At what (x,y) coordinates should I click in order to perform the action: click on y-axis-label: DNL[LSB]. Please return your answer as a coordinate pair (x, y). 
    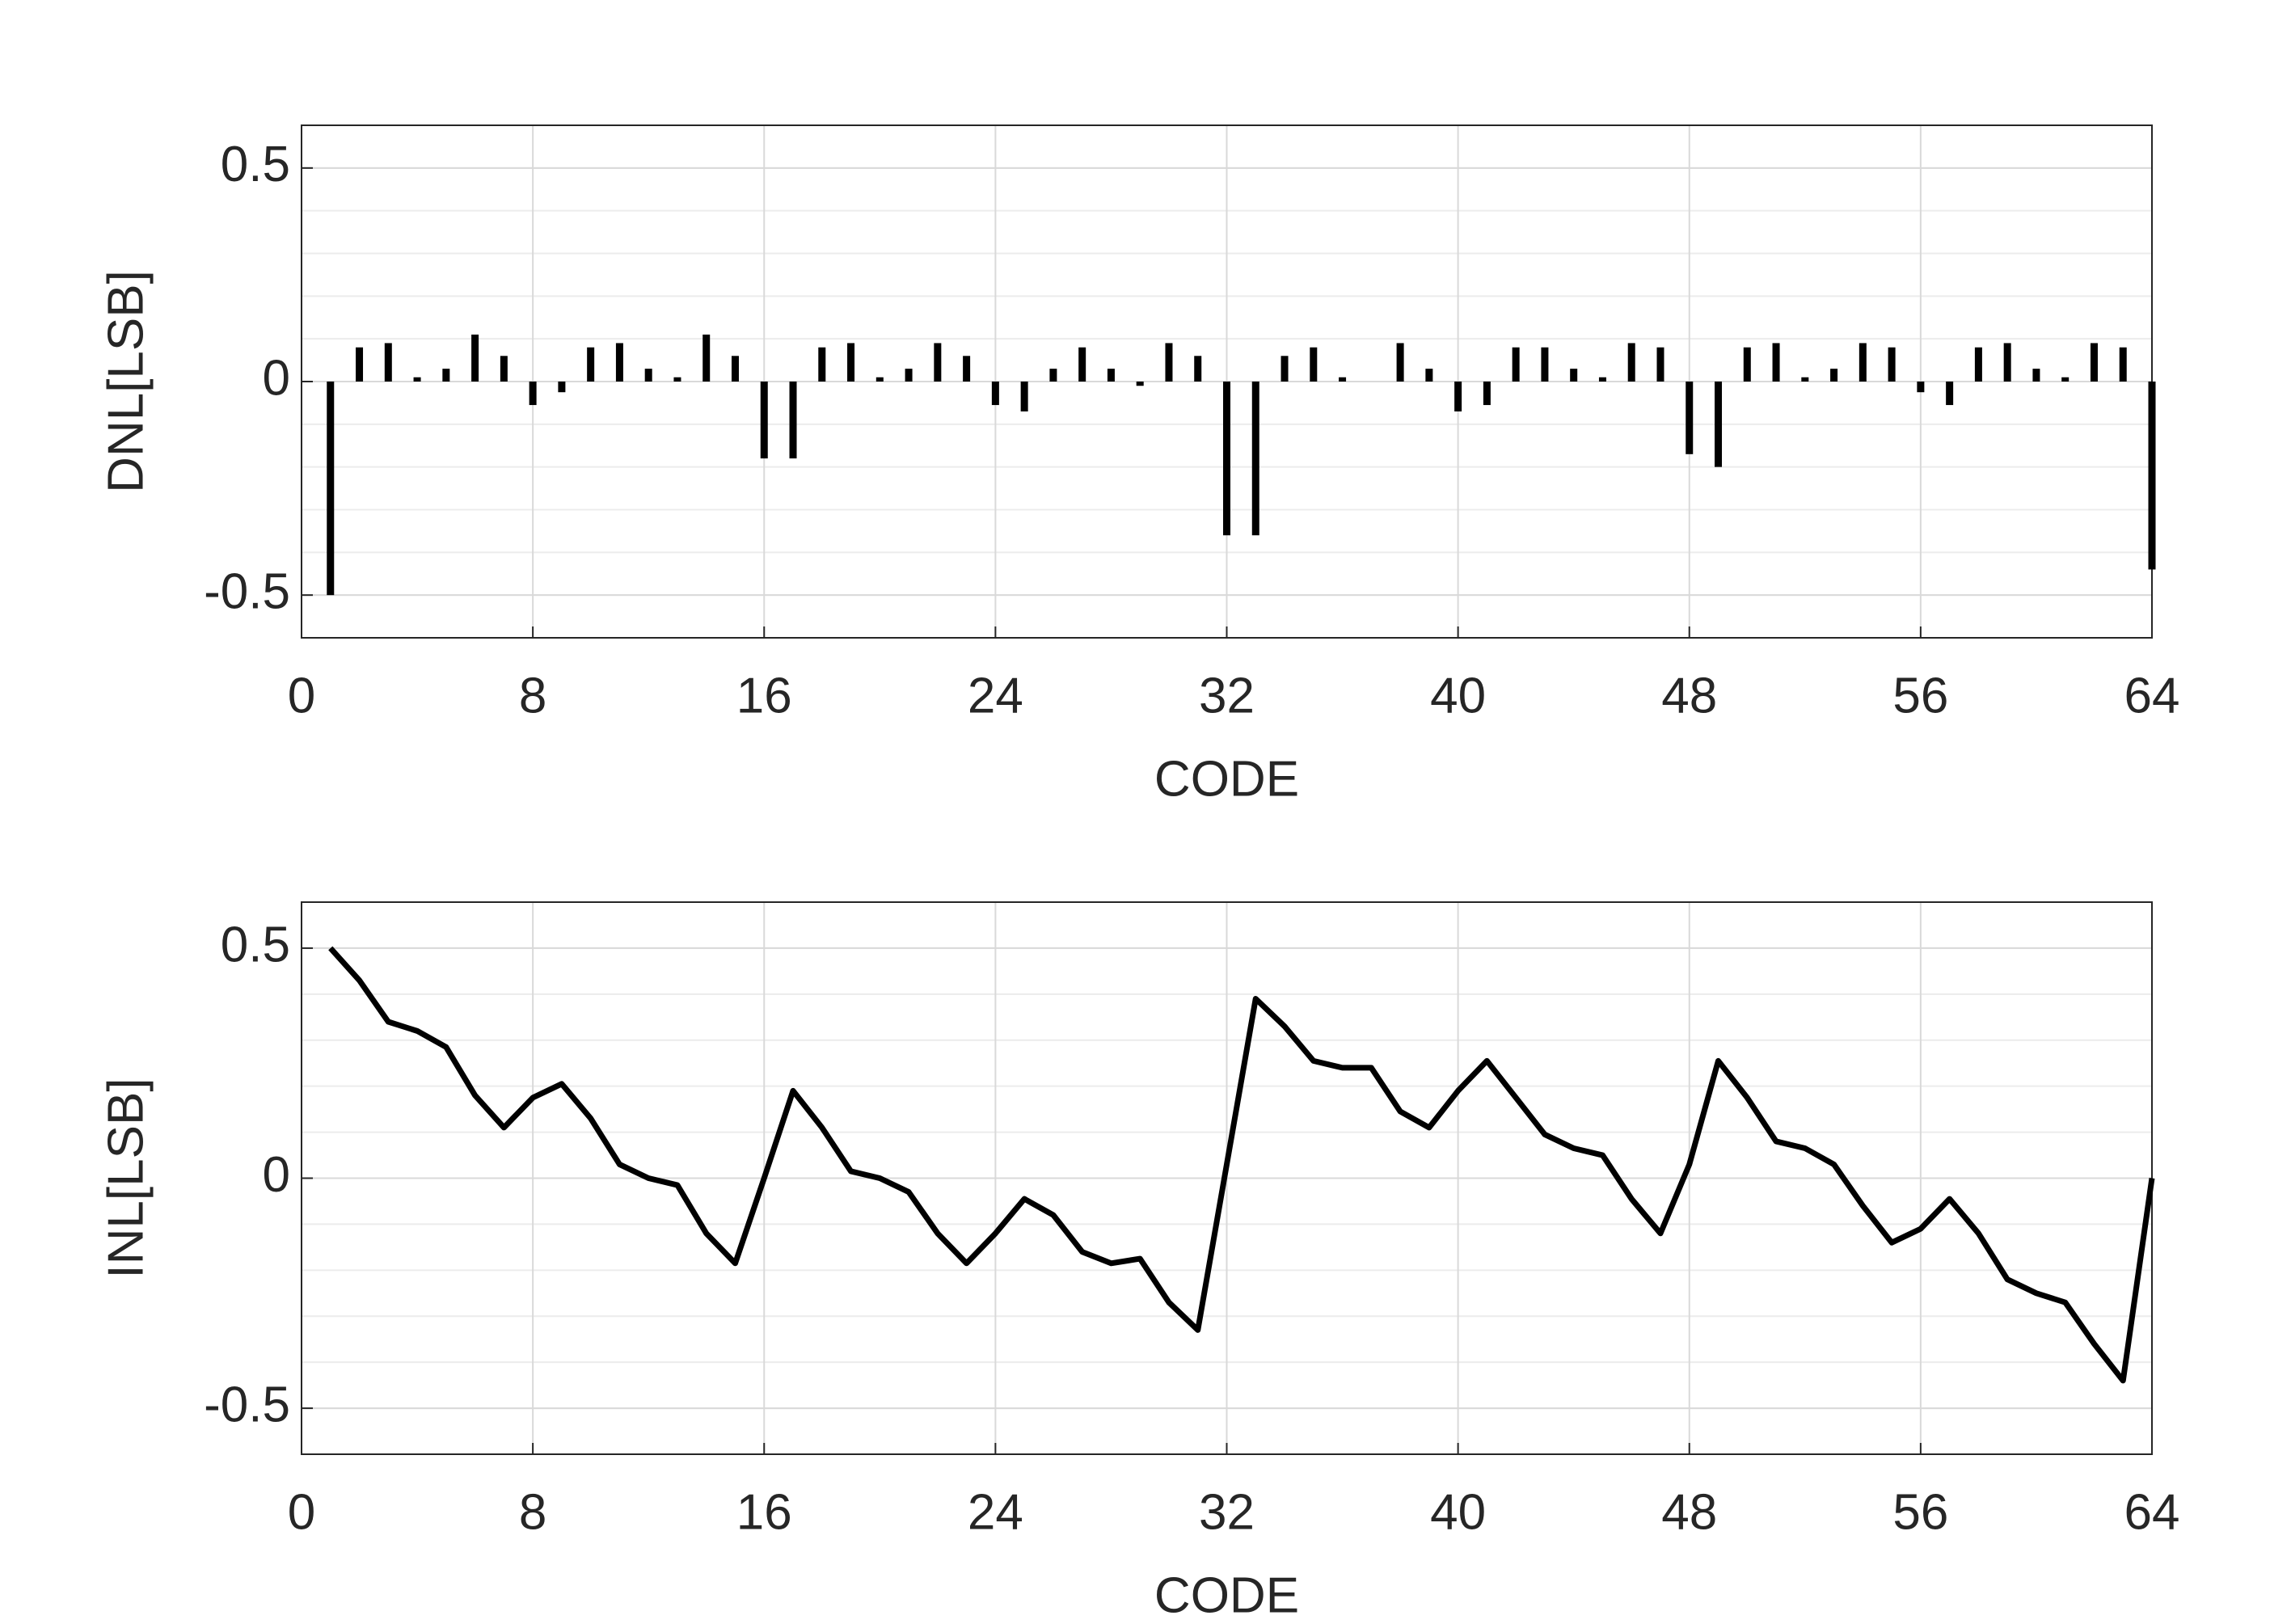
    Looking at the image, I should click on (126, 381).